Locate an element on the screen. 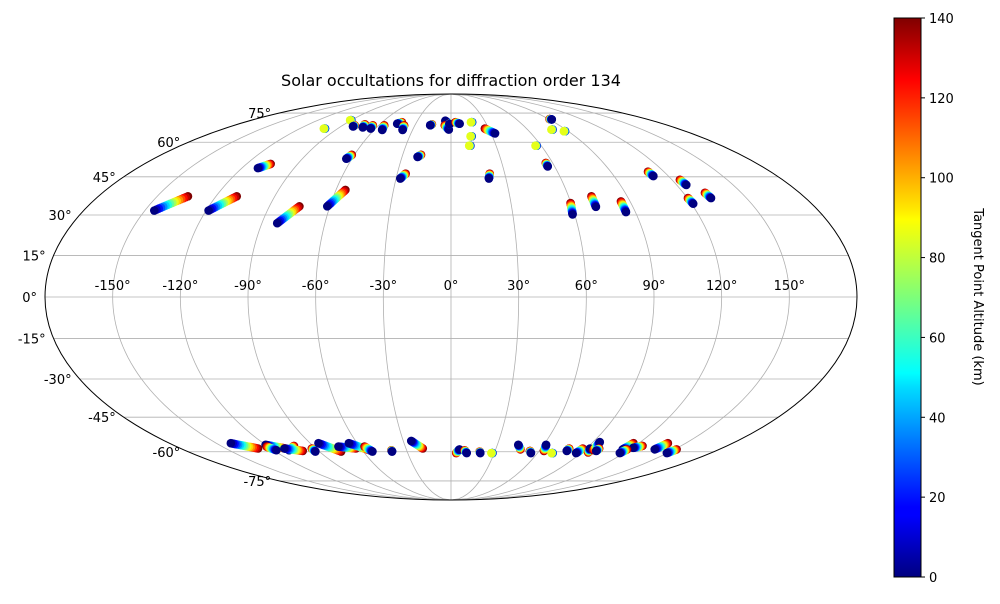 This screenshot has width=1000, height=604. lon-tick-label: 60° is located at coordinates (586, 286).